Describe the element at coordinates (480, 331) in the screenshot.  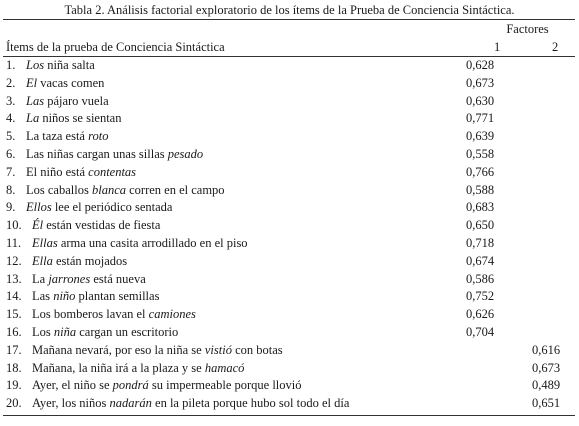
I see `factor1-loading: 0,704` at that location.